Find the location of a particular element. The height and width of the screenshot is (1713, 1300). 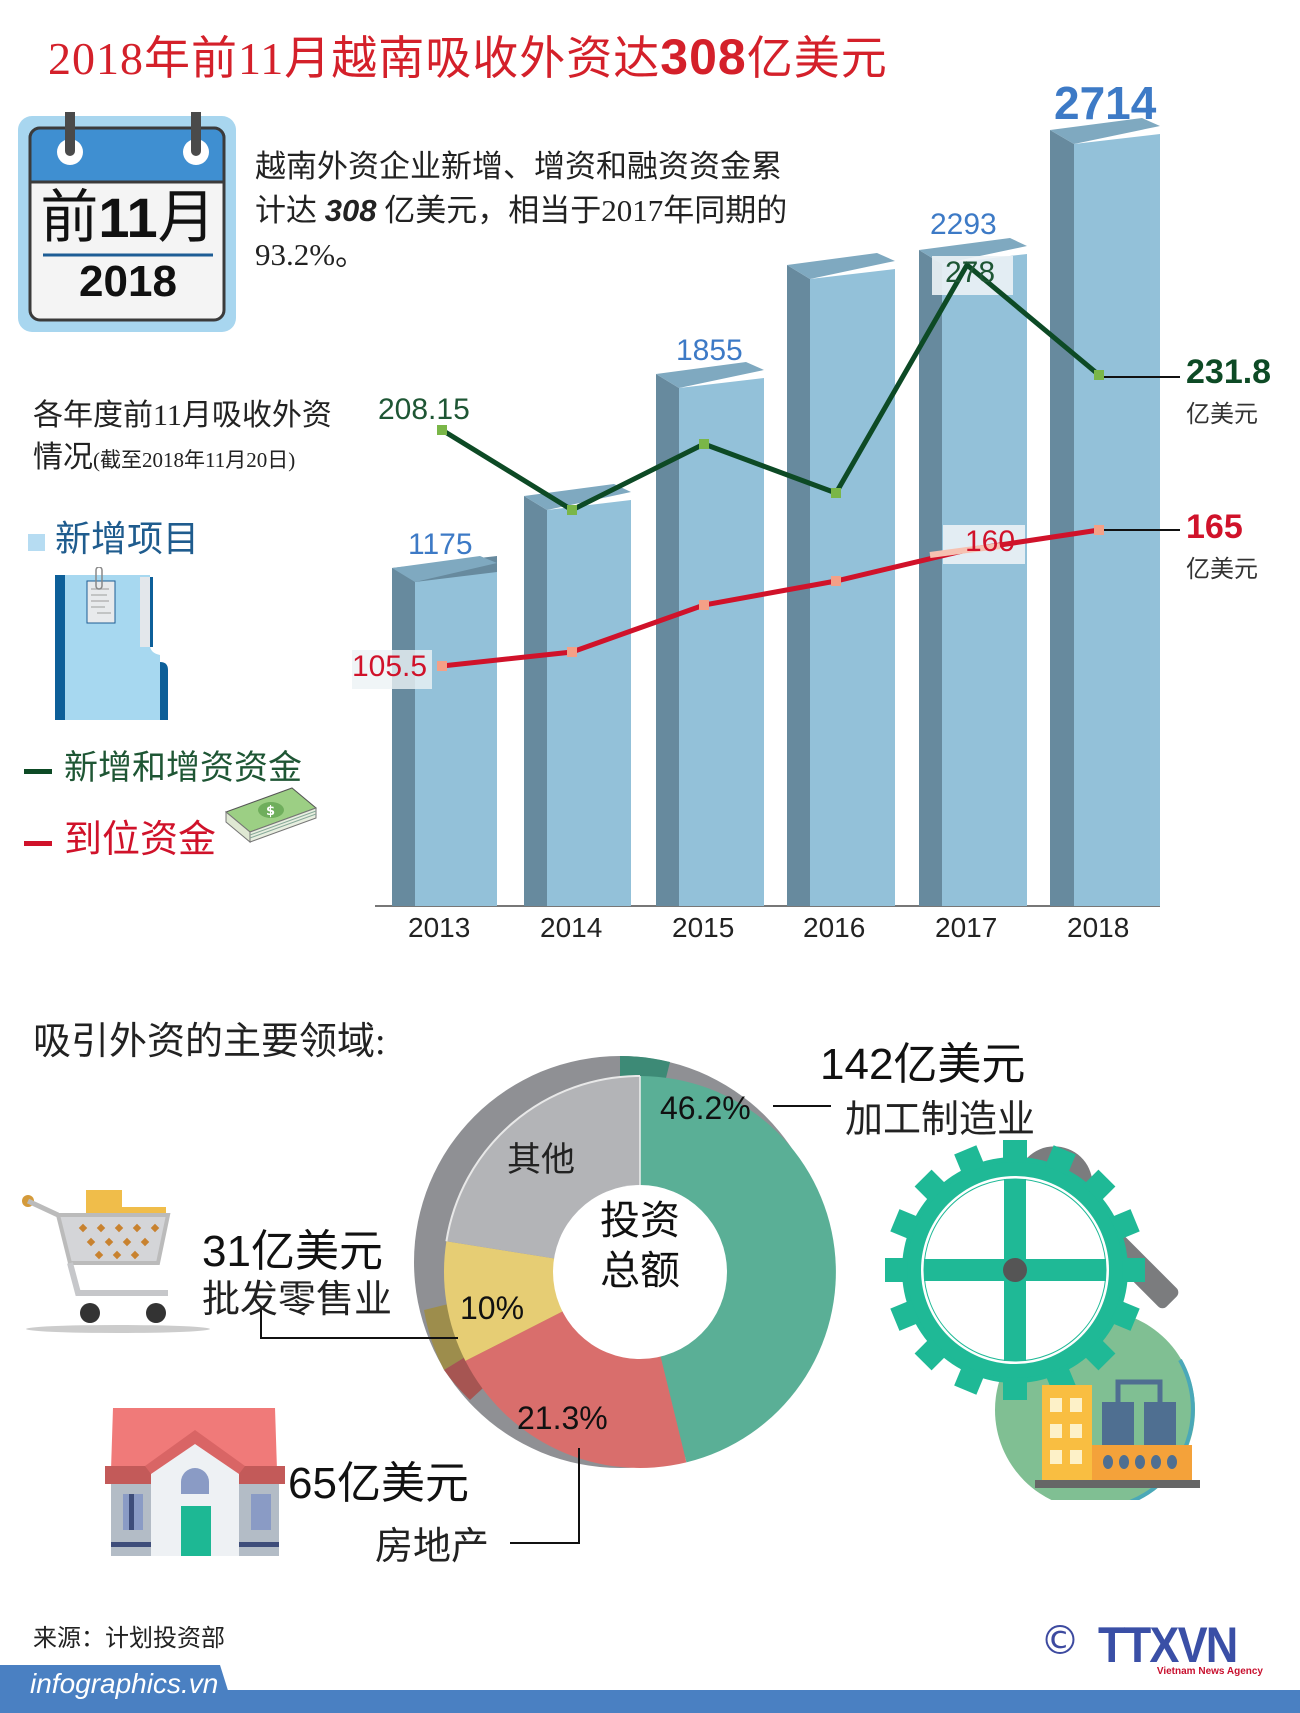

x-tick-2017: 2017 is located at coordinates (966, 927).